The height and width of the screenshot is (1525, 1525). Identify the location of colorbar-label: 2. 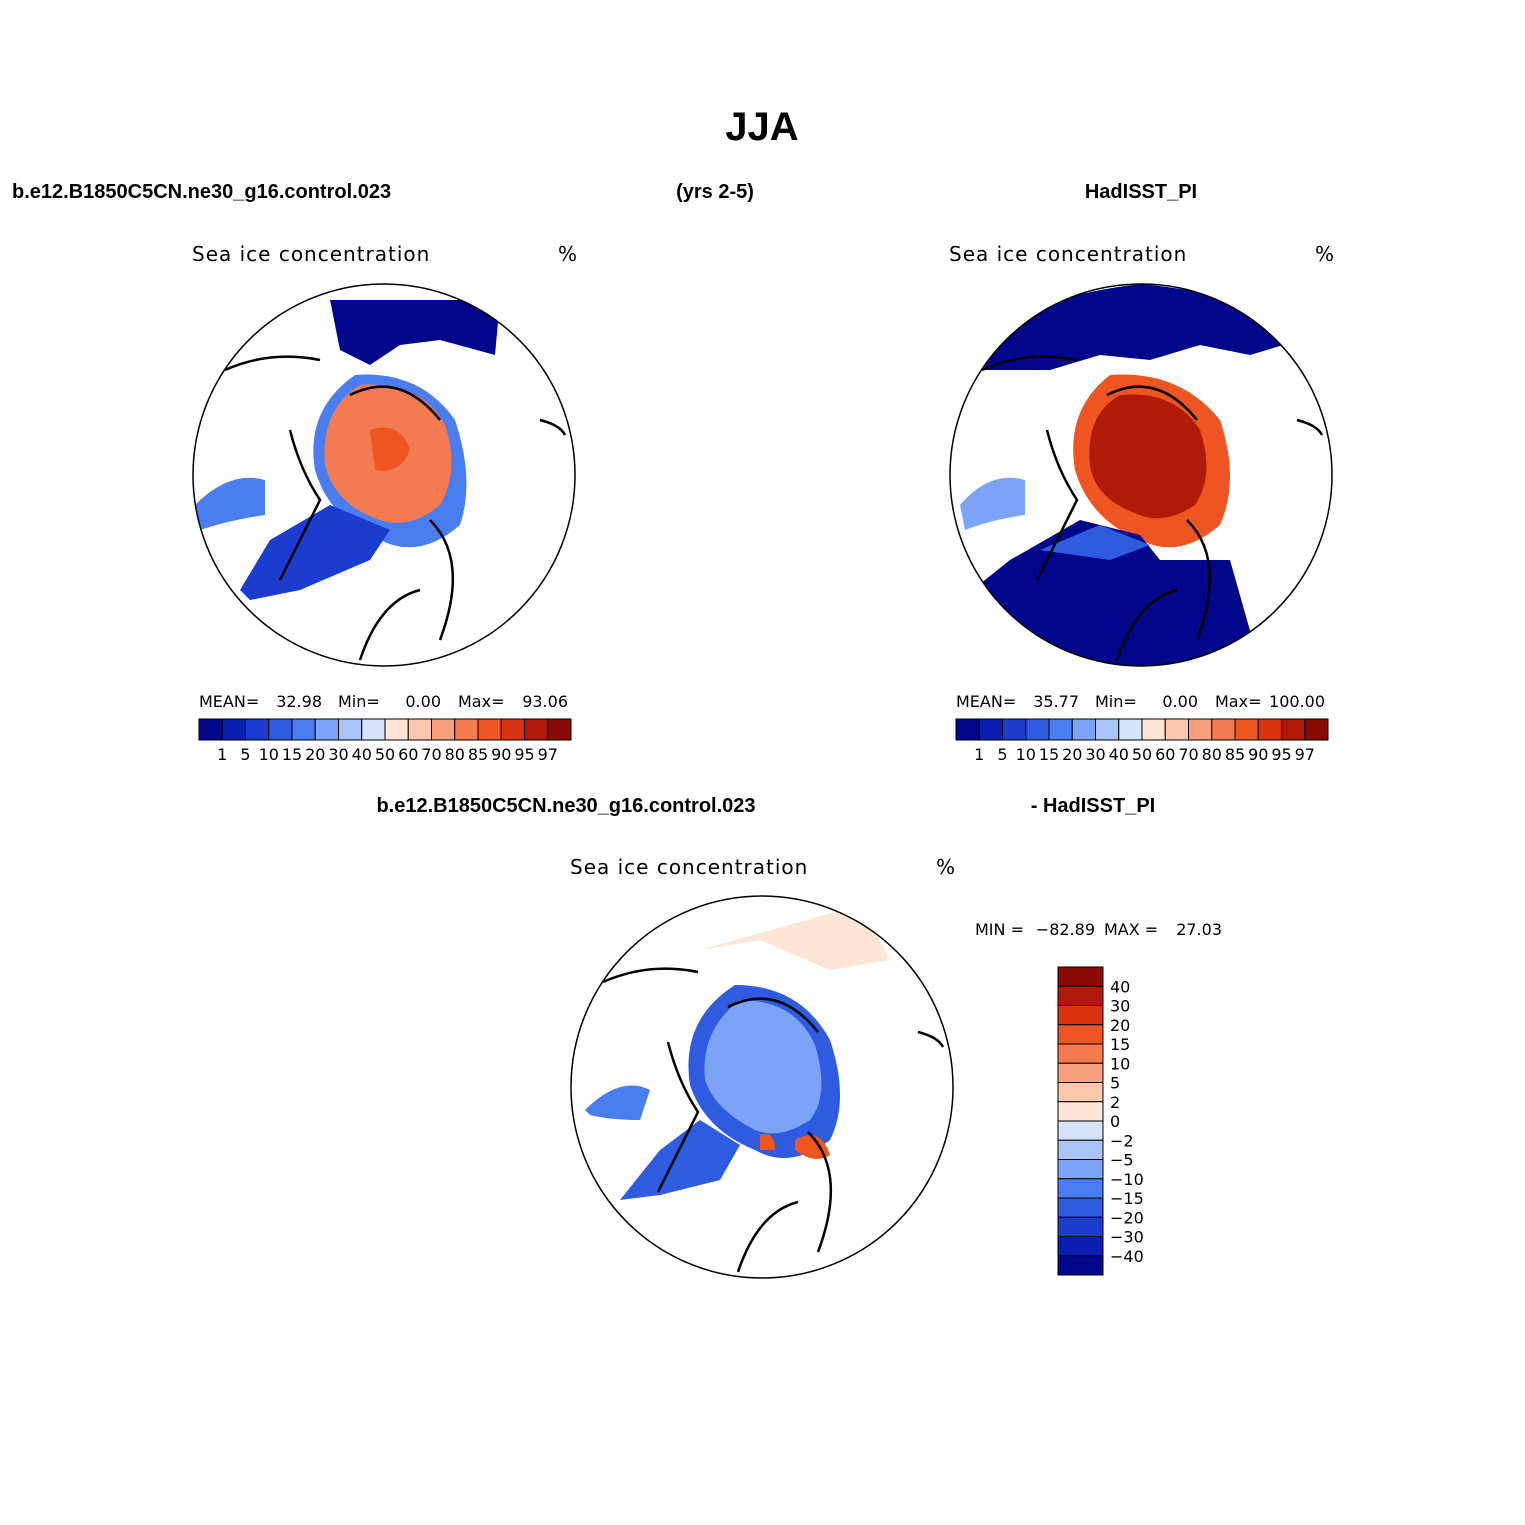
(1115, 1102).